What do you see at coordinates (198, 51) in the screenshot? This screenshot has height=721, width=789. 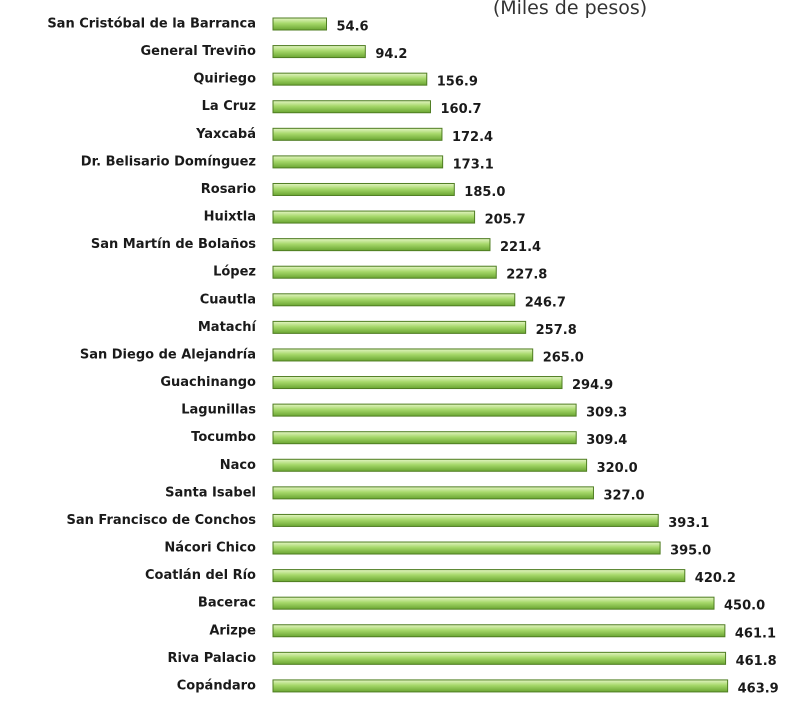 I see `category-label: General Treviño` at bounding box center [198, 51].